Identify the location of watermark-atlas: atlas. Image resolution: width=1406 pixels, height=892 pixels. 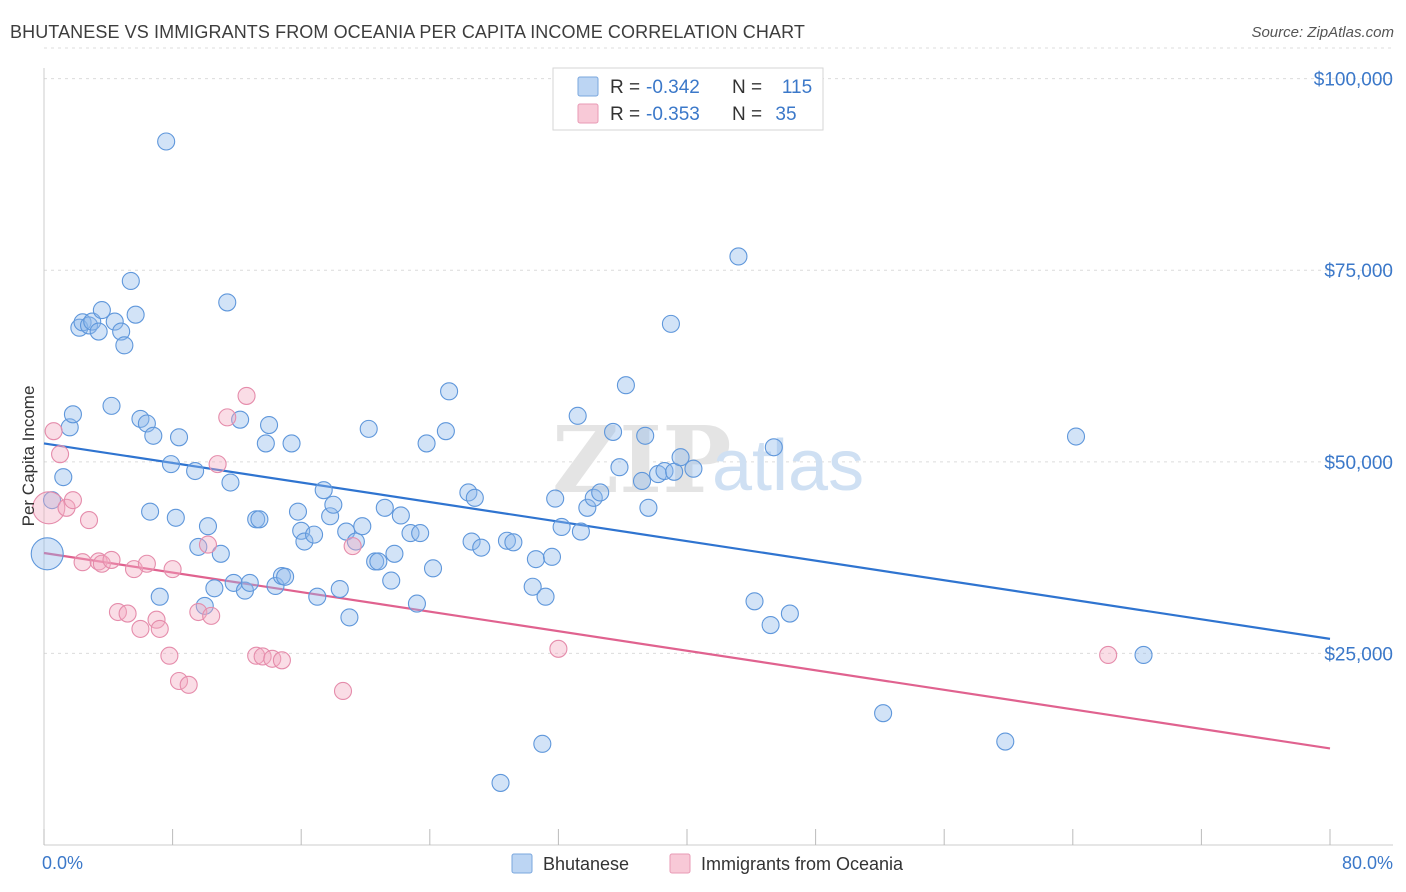
(788, 466).